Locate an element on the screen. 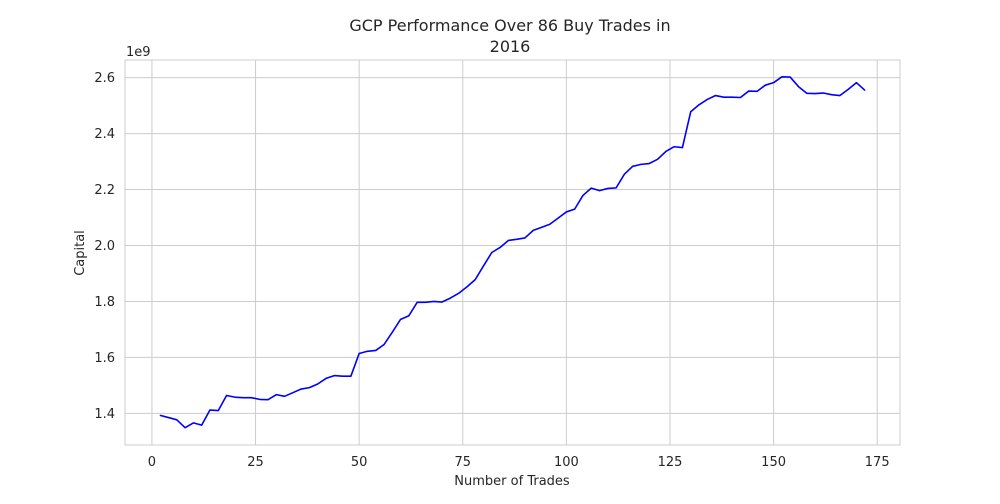  x-axis-label: Number of Trades is located at coordinates (512, 481).